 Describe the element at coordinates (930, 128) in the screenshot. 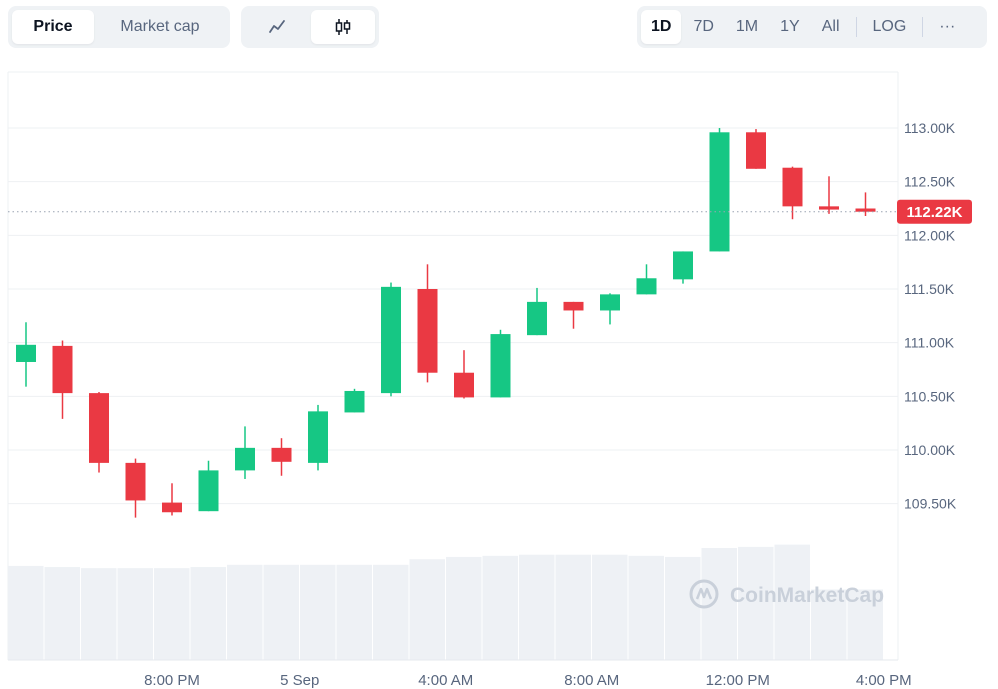

I see `y-tick-label: 113.00K` at that location.